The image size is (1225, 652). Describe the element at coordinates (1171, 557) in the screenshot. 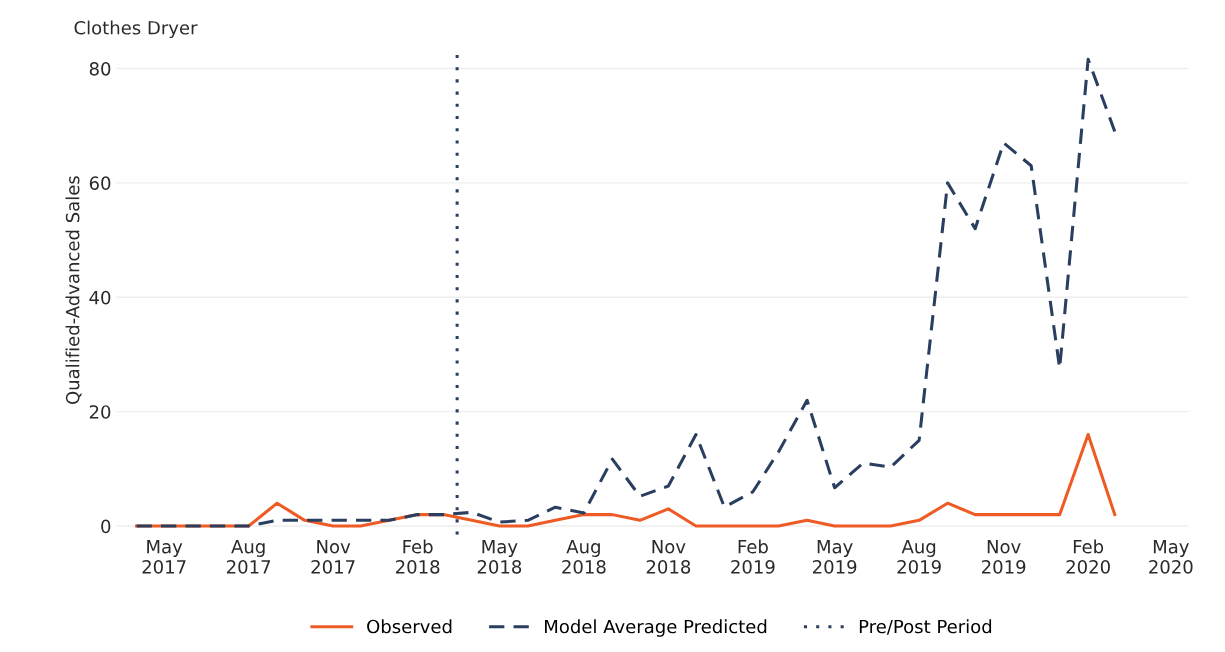

I see `x-tick-label: May 2020` at that location.